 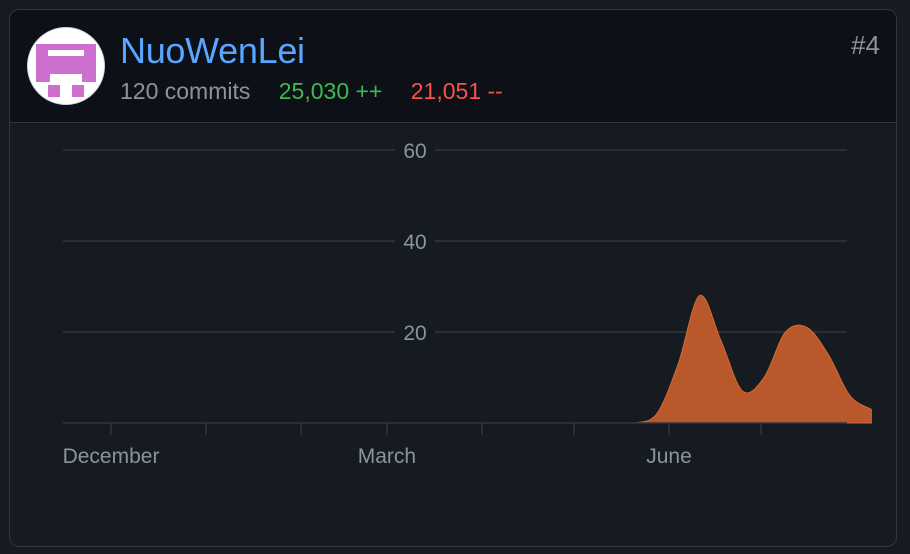 What do you see at coordinates (865, 45) in the screenshot?
I see `contributor-rank: #4` at bounding box center [865, 45].